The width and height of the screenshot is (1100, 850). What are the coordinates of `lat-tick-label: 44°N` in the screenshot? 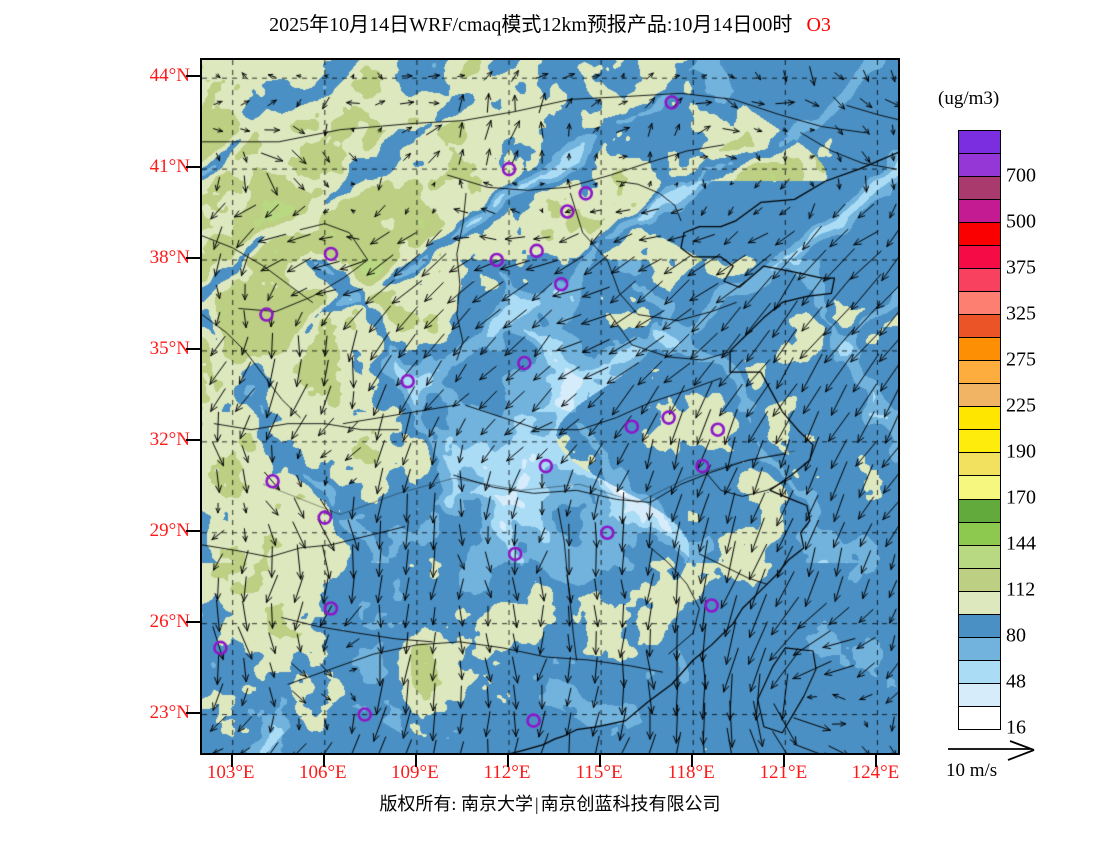 It's located at (169, 76).